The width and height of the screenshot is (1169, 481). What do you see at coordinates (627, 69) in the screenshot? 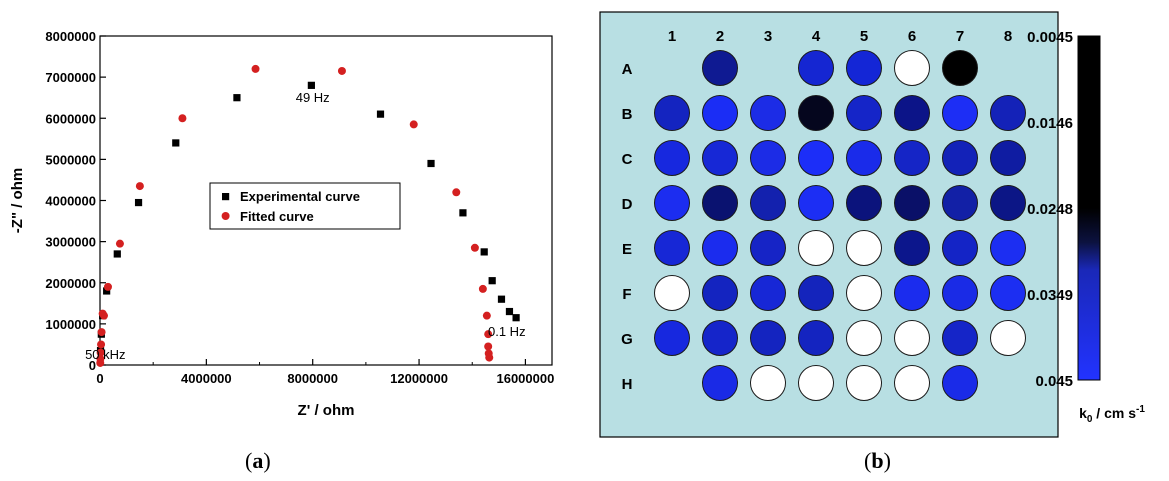
I see `row-label: A` at bounding box center [627, 69].